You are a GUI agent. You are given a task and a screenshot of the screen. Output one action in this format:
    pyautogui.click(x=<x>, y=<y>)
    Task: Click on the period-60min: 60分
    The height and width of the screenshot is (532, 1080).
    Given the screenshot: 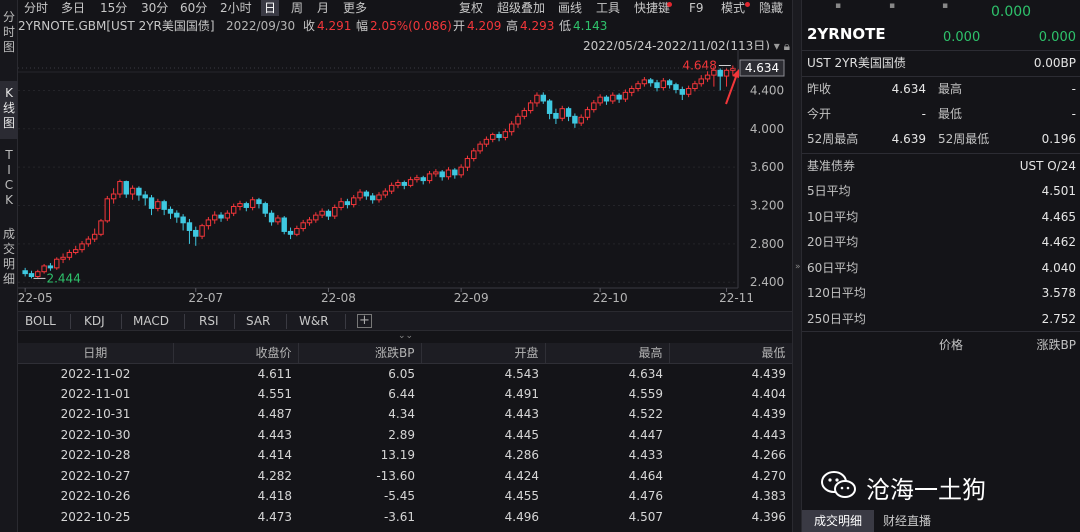 What is the action you would take?
    pyautogui.click(x=194, y=8)
    